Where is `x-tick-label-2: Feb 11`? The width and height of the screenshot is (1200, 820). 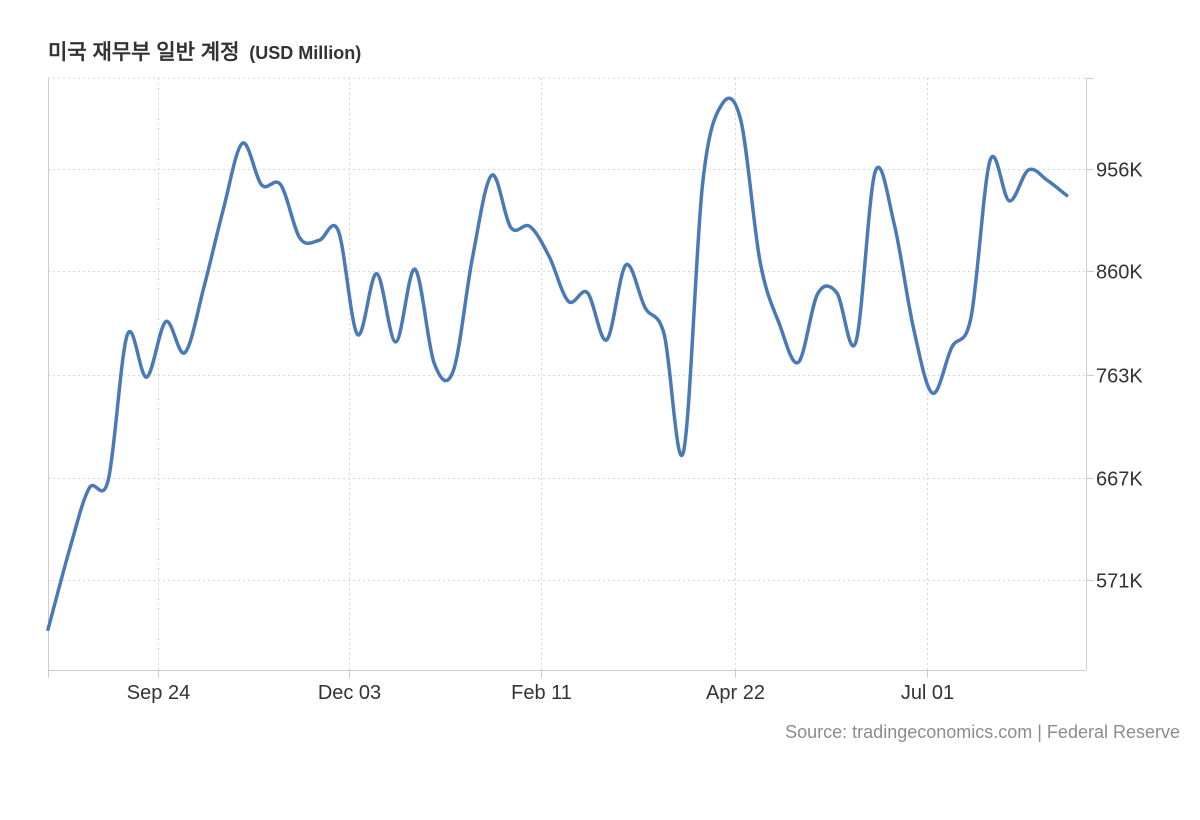 x-tick-label-2: Feb 11 is located at coordinates (541, 693).